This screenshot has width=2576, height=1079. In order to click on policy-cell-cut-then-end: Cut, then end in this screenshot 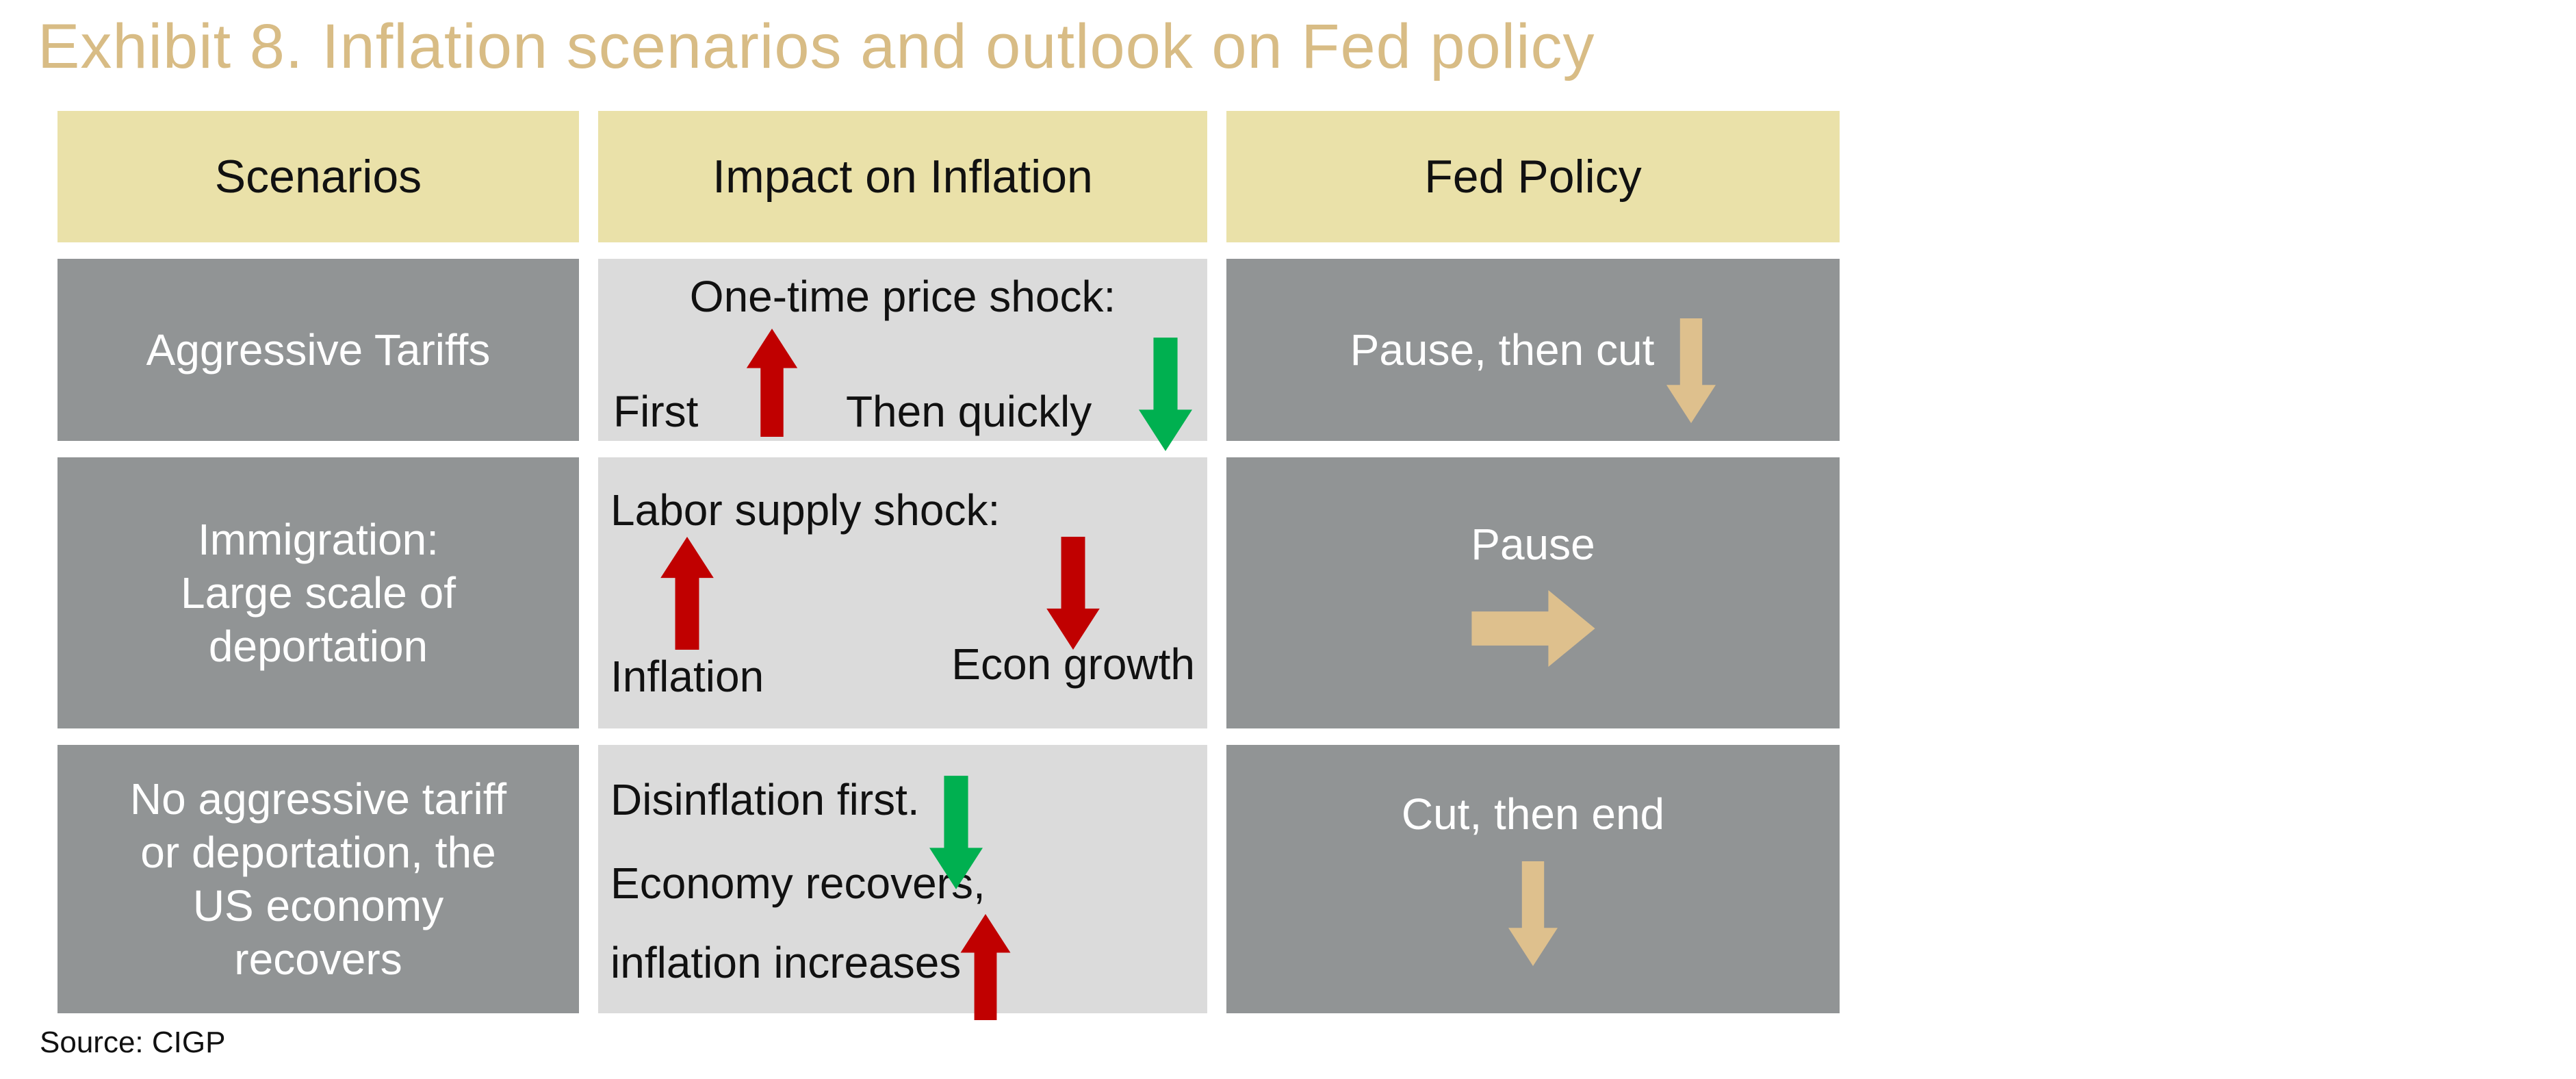, I will do `click(1533, 879)`.